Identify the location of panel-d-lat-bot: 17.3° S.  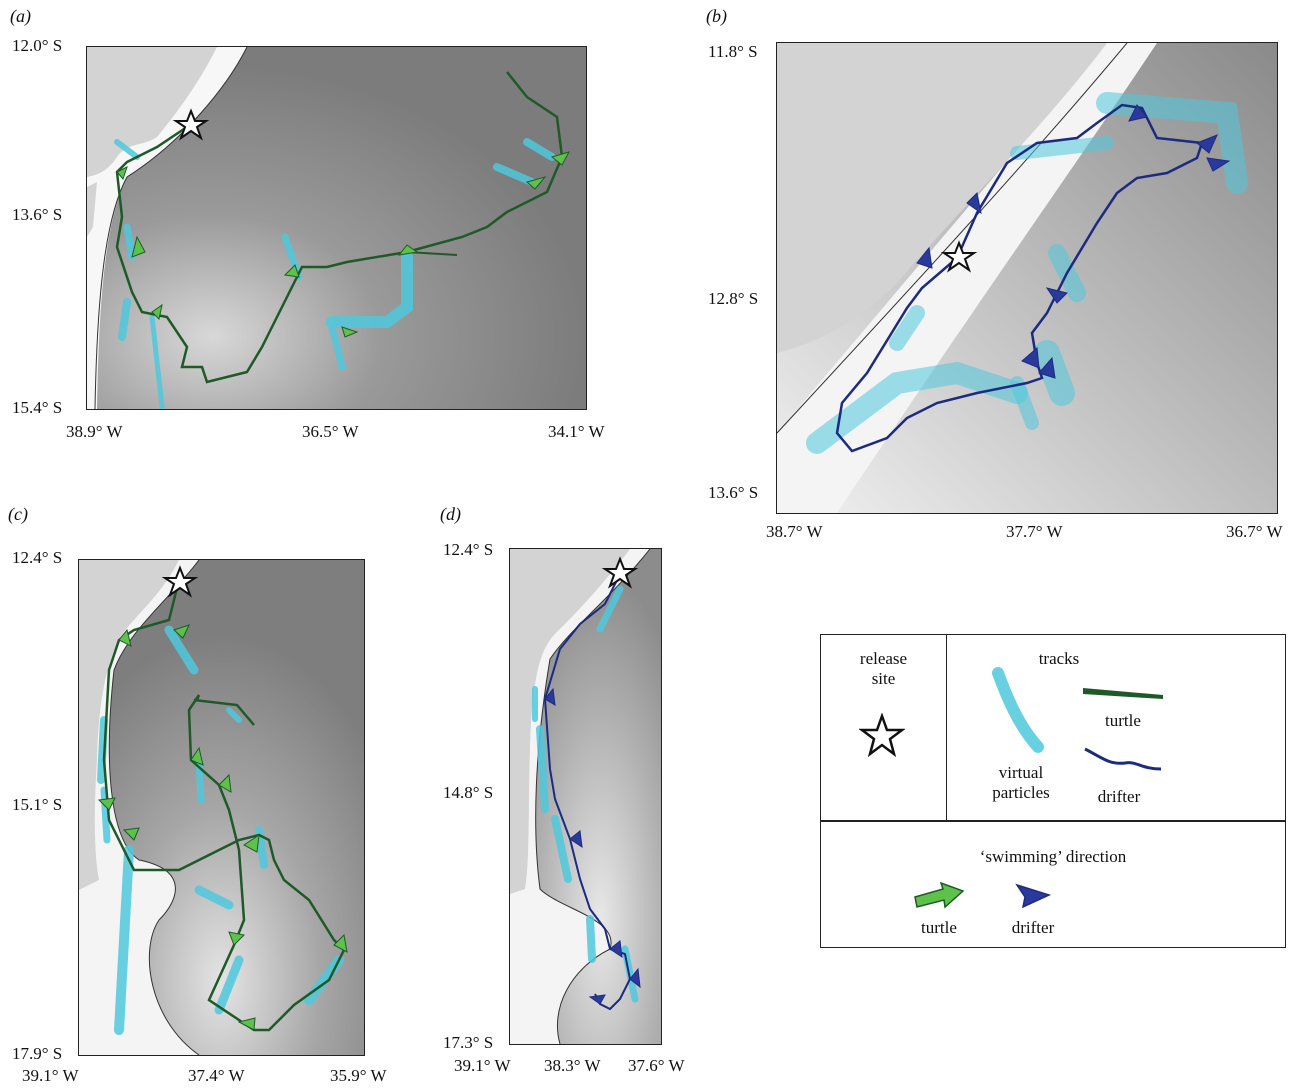
(468, 1042).